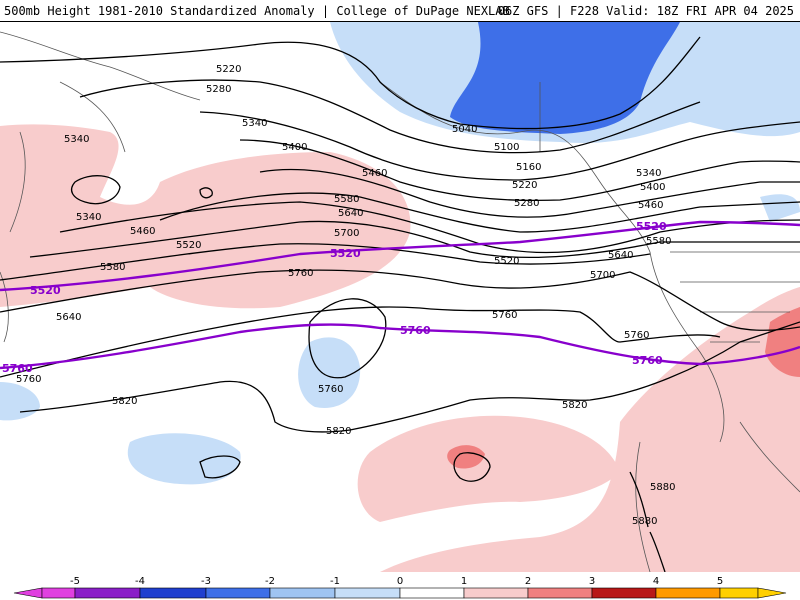  What do you see at coordinates (140, 581) in the screenshot?
I see `colorbar-tick-neg4: -4` at bounding box center [140, 581].